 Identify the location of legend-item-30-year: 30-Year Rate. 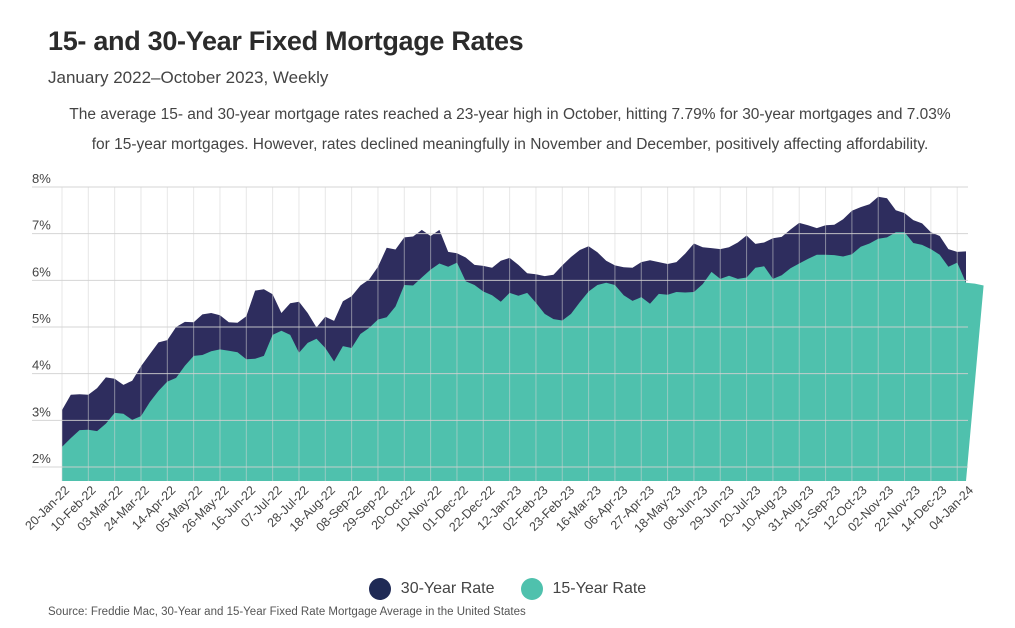
(431, 589).